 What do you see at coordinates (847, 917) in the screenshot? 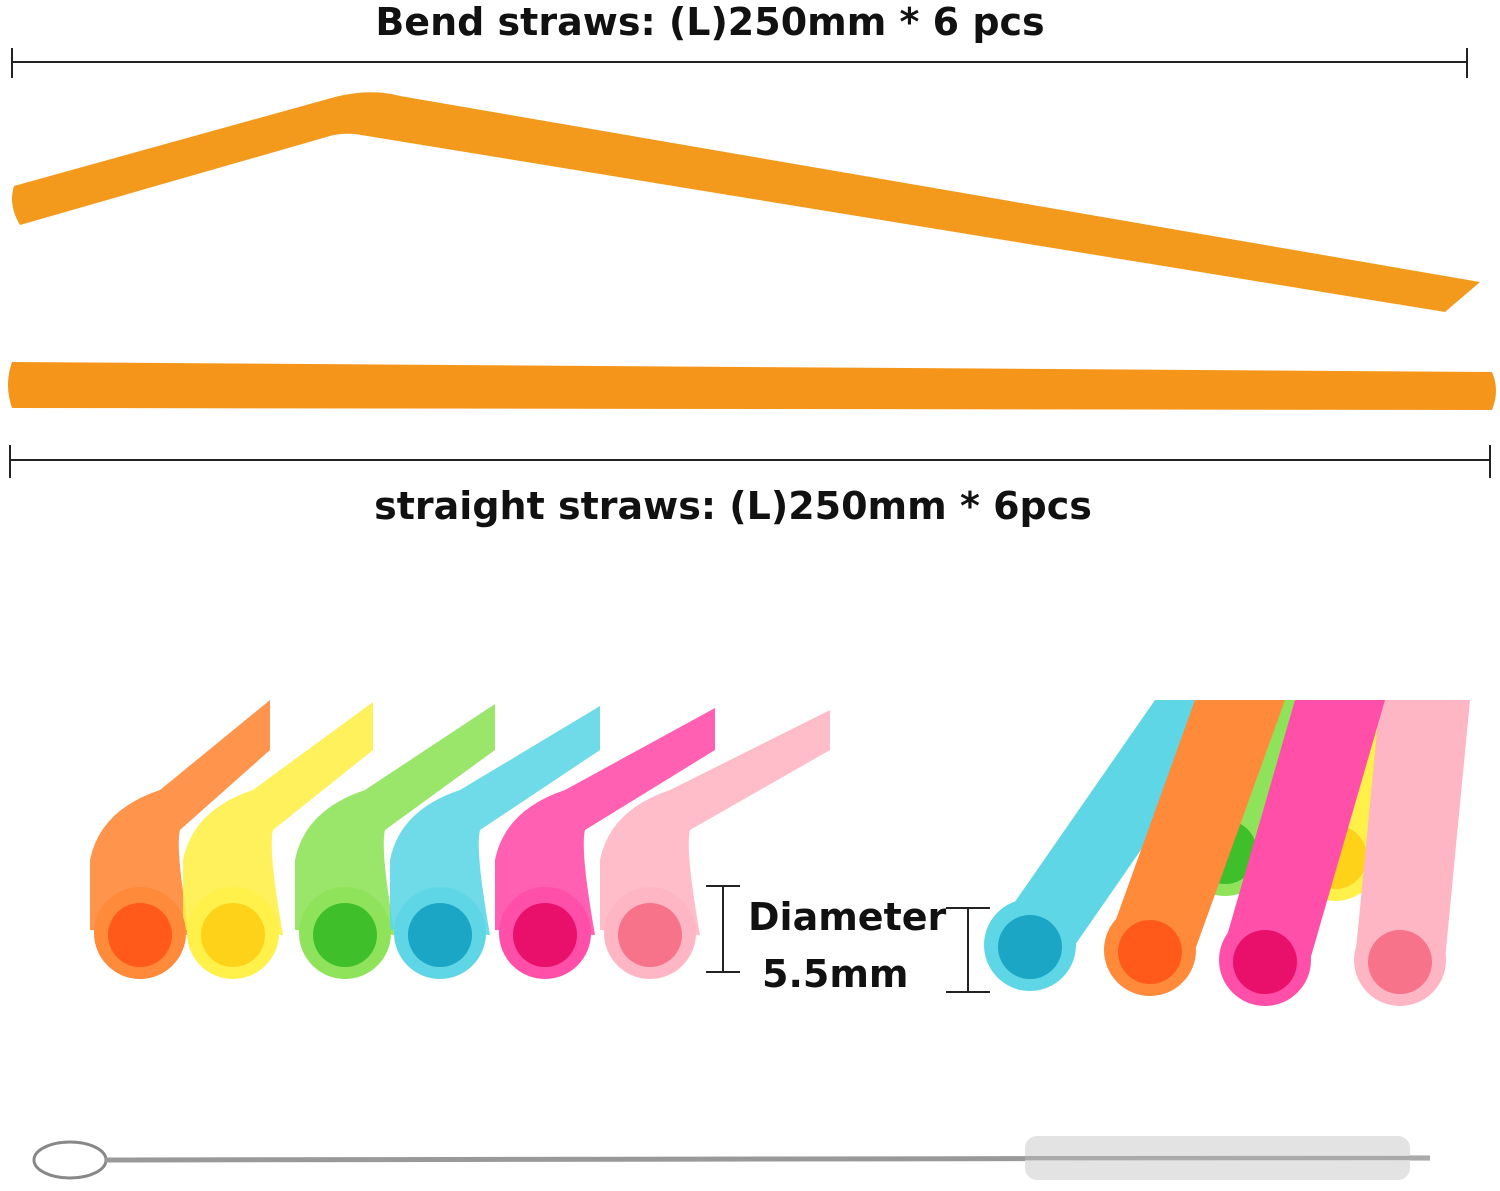
I see `diameter-label: Diameter` at bounding box center [847, 917].